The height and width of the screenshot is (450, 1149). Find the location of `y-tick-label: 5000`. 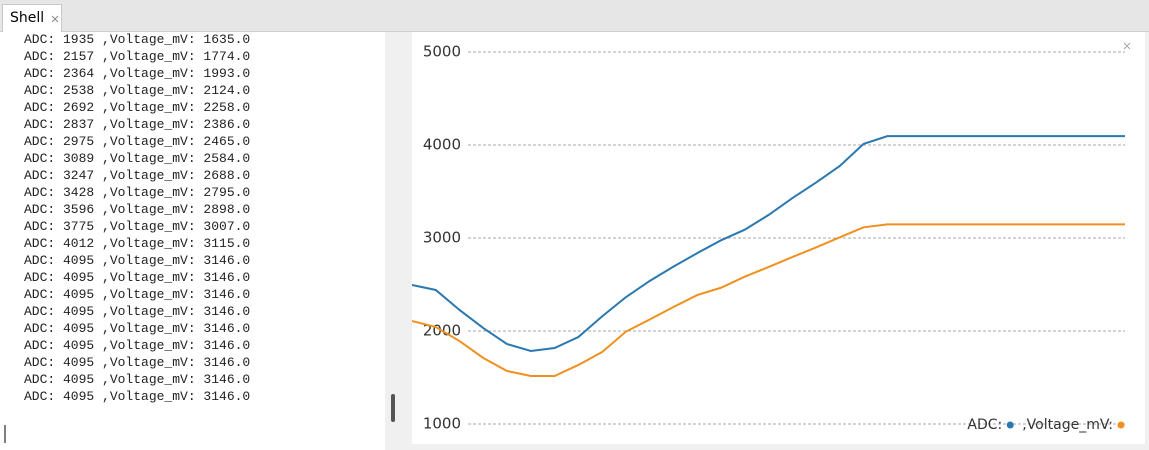

y-tick-label: 5000 is located at coordinates (442, 51).